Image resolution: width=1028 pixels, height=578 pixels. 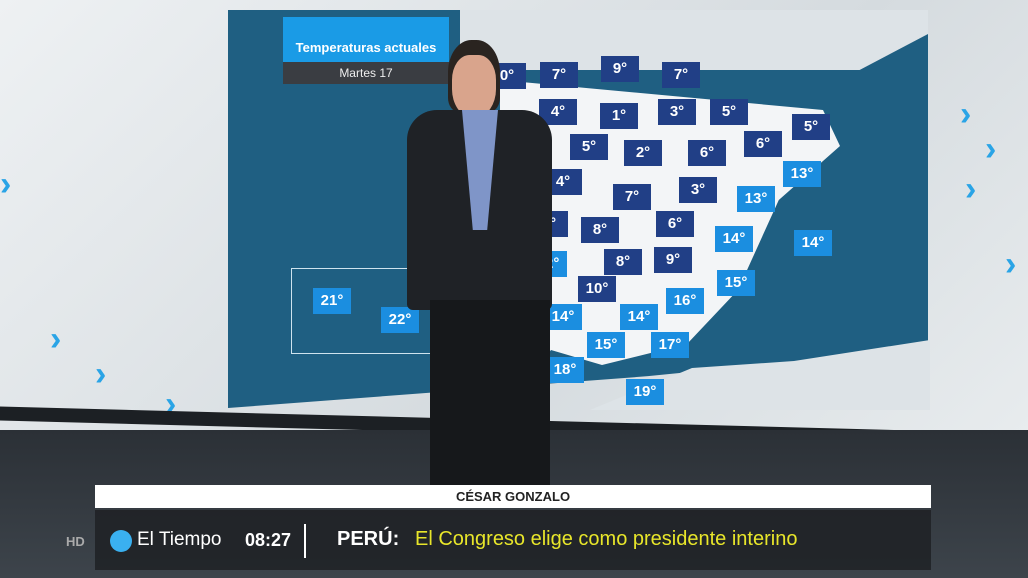 I want to click on temperature-badge: 18°, so click(x=565, y=370).